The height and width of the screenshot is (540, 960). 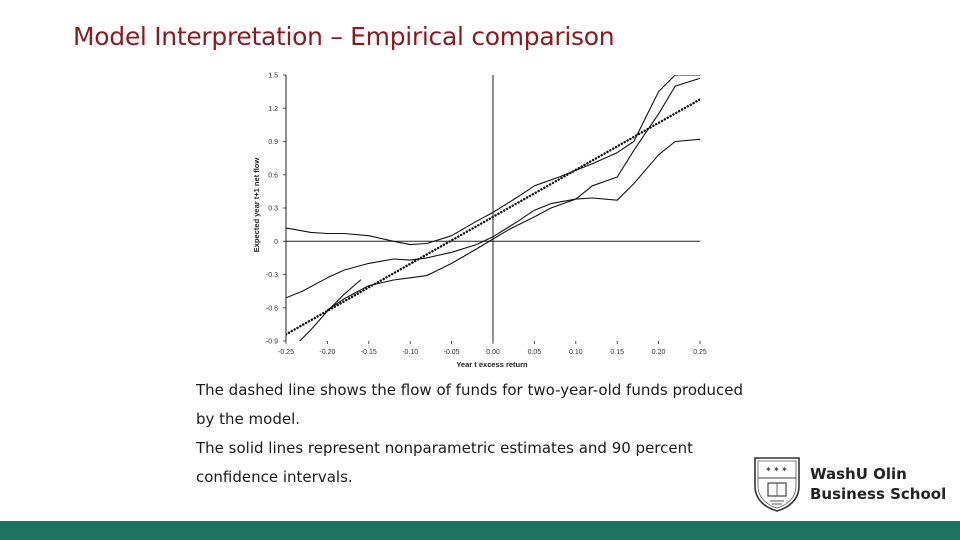 What do you see at coordinates (452, 352) in the screenshot?
I see `x-tick-label: -0.05` at bounding box center [452, 352].